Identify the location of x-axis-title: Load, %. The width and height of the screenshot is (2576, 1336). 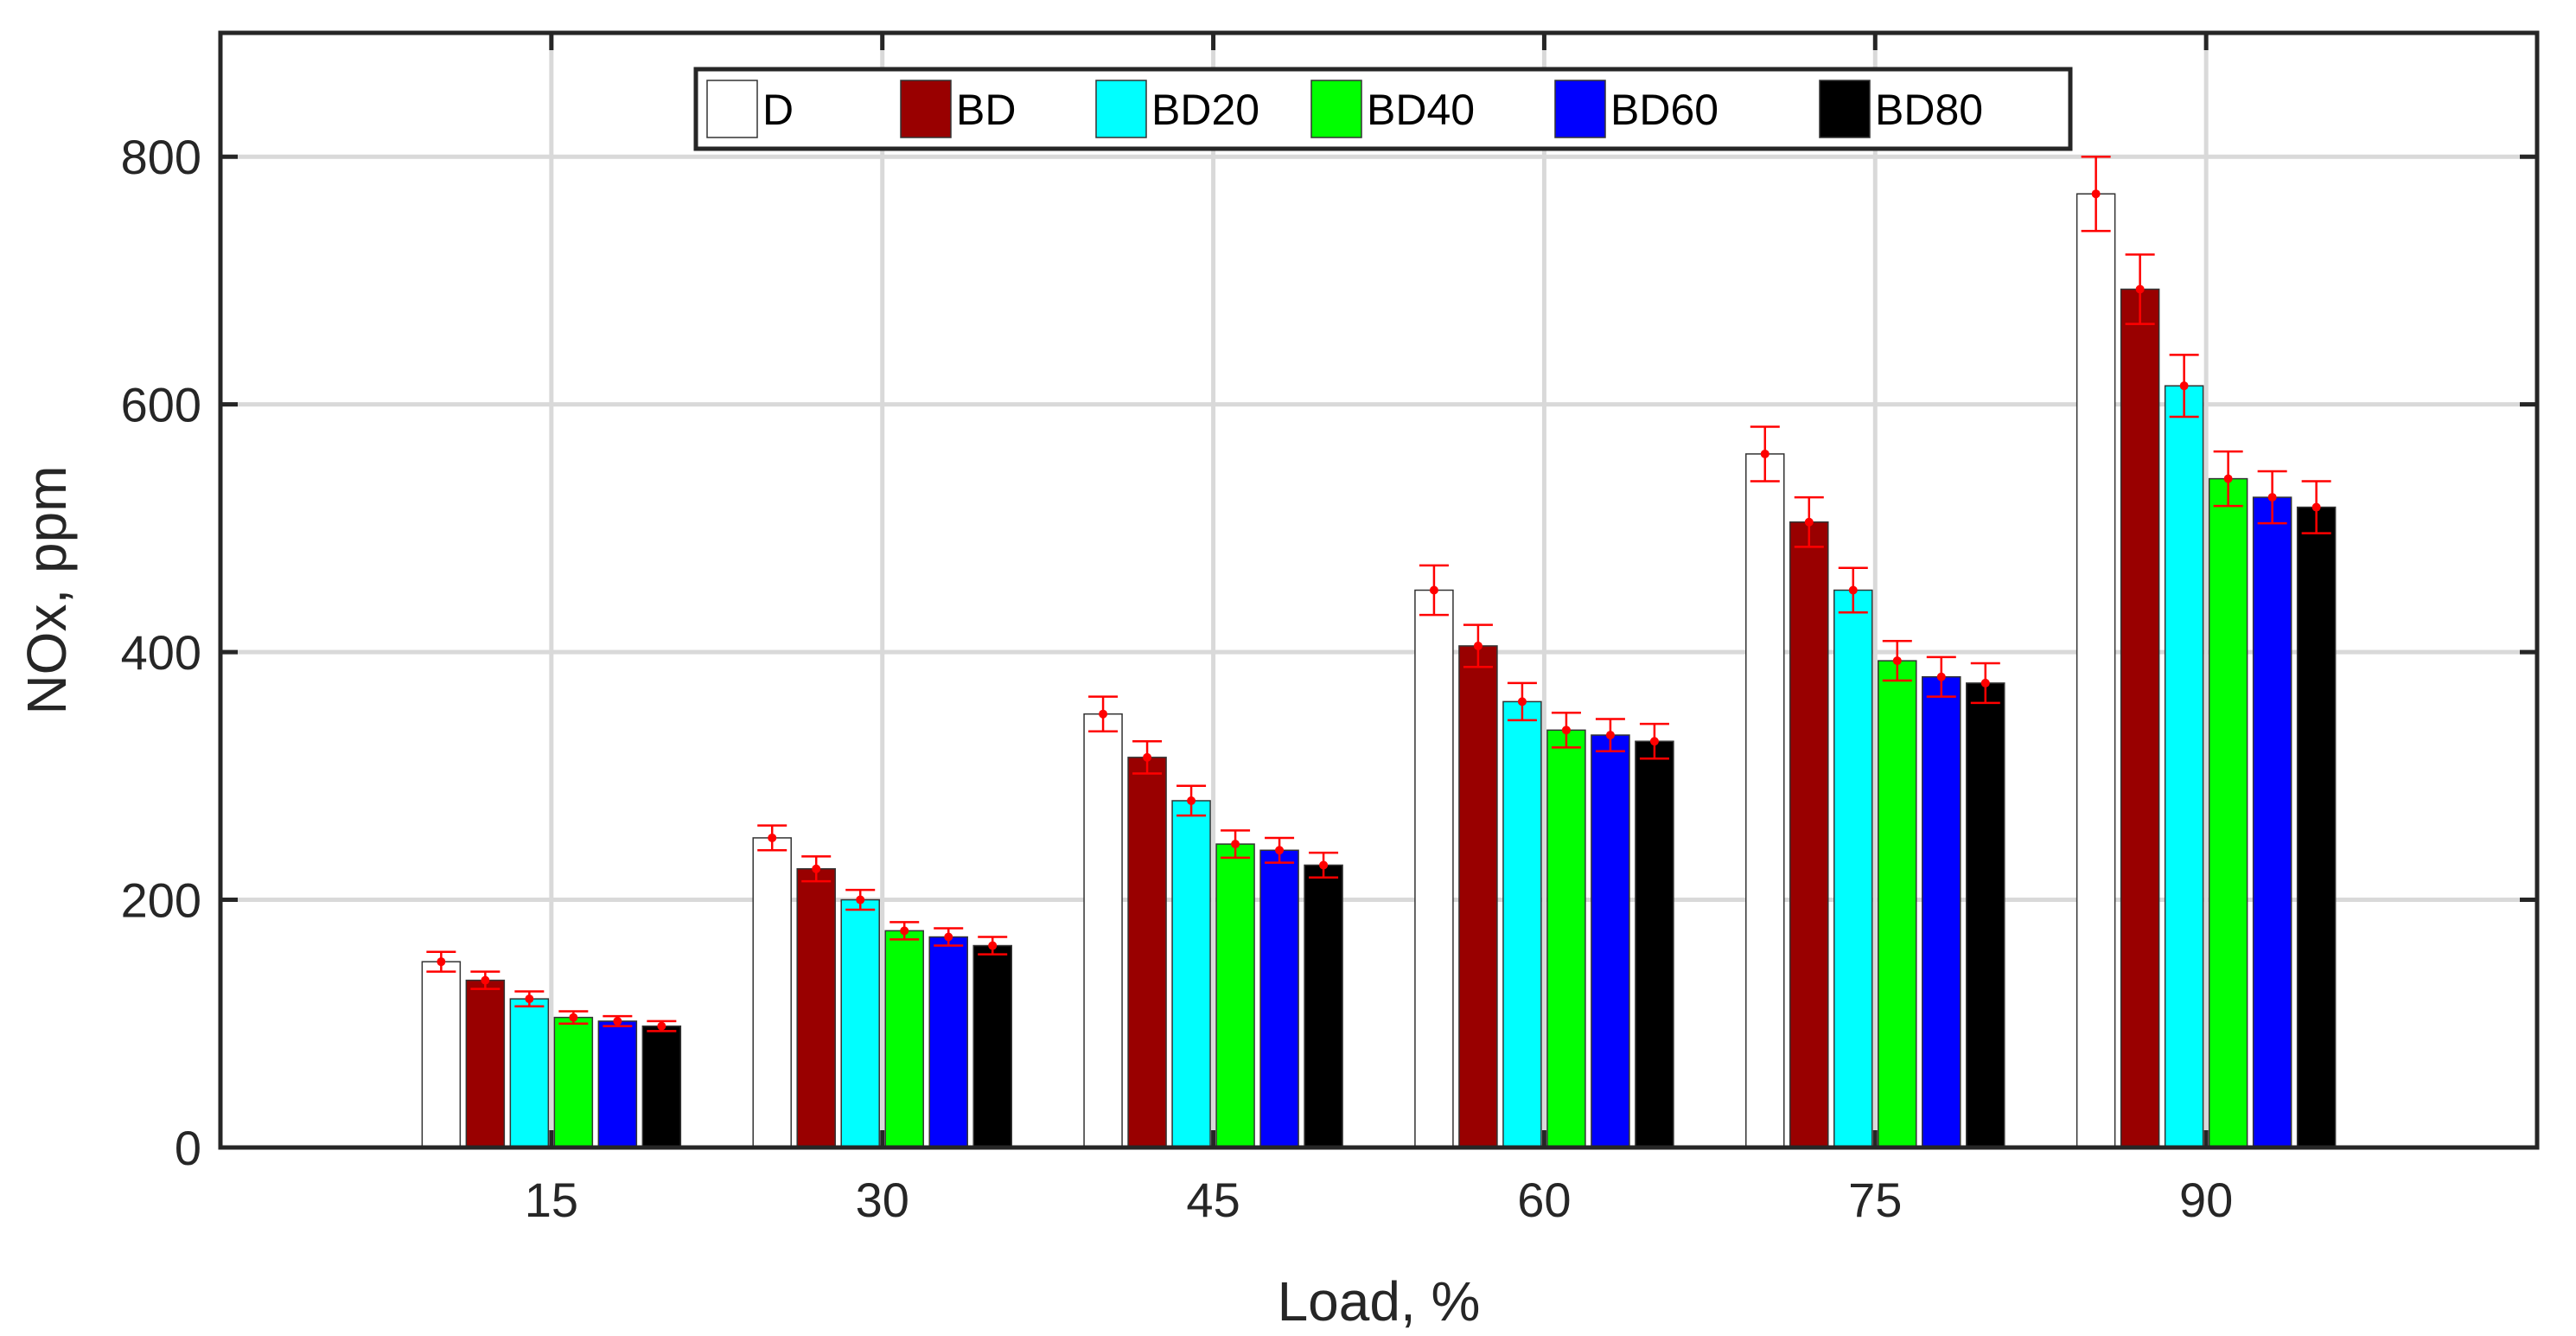
(1379, 1302).